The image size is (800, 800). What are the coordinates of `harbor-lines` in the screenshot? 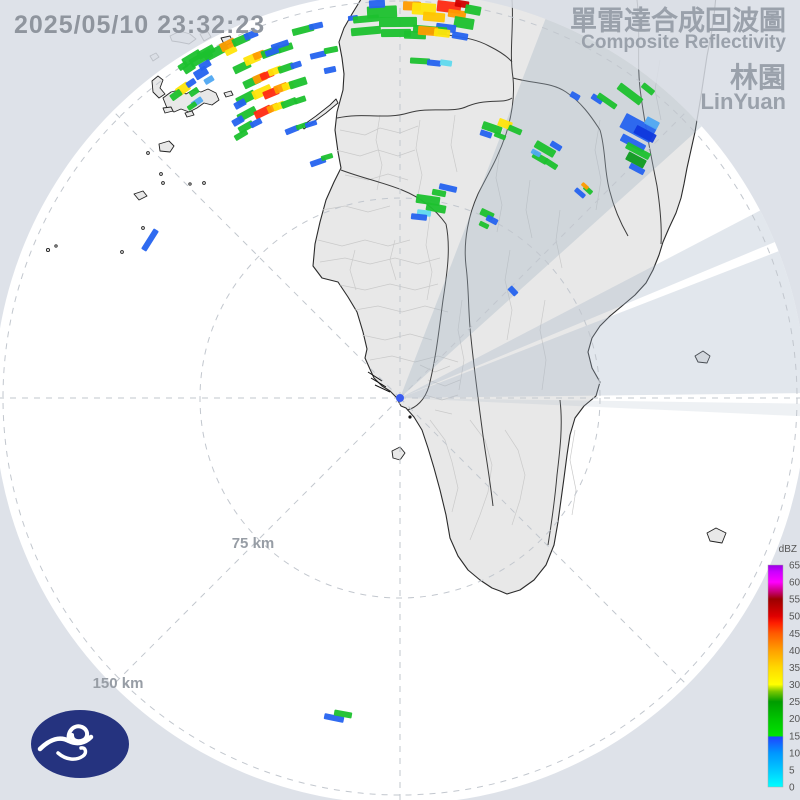 It's located at (379, 382).